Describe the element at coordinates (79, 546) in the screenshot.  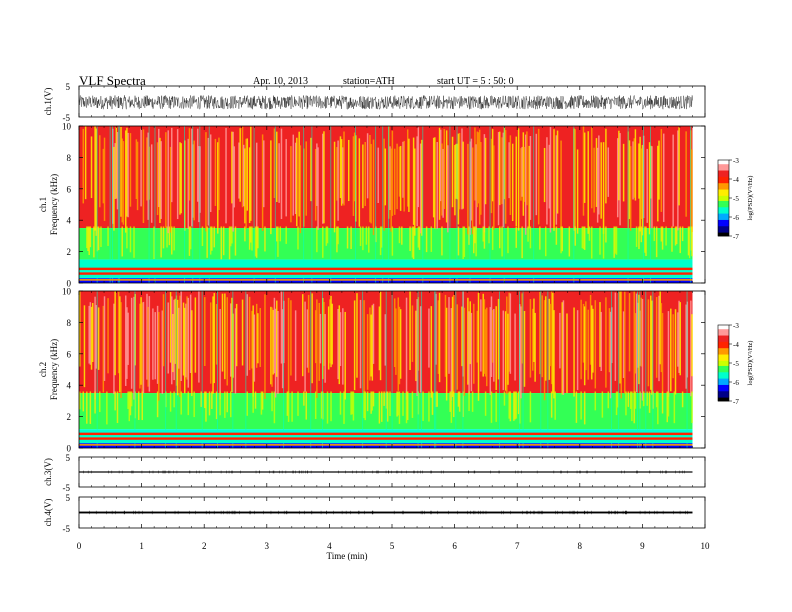
I see `time-tick-label-0: 0` at that location.